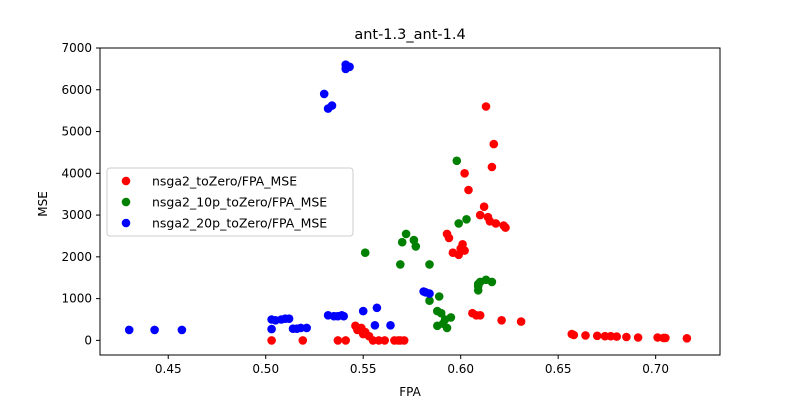 Image resolution: width=800 pixels, height=404 pixels. What do you see at coordinates (558, 369) in the screenshot?
I see `x-tick-label: 0.65` at bounding box center [558, 369].